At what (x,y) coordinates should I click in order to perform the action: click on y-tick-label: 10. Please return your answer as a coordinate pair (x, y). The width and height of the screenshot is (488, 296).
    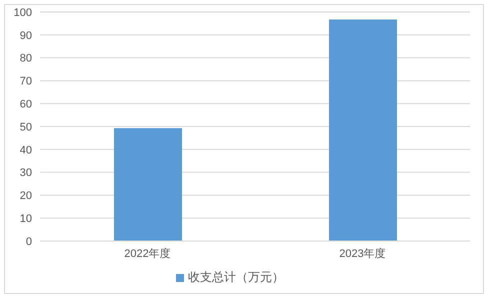
    Looking at the image, I should click on (26, 219).